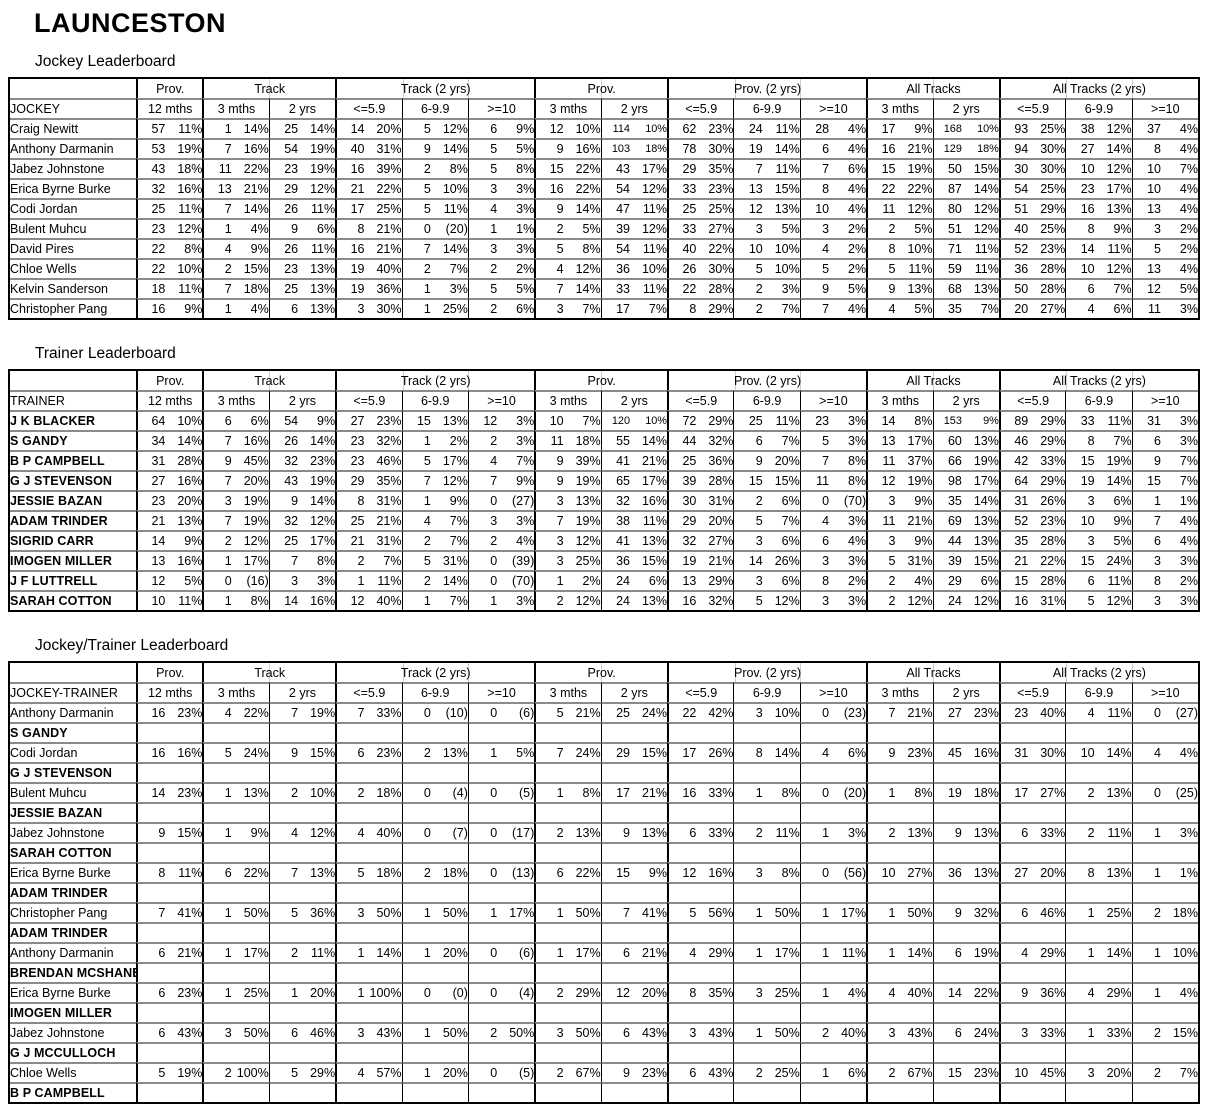 The height and width of the screenshot is (1111, 1212). What do you see at coordinates (833, 248) in the screenshot?
I see `stat-cell: 4 2%` at bounding box center [833, 248].